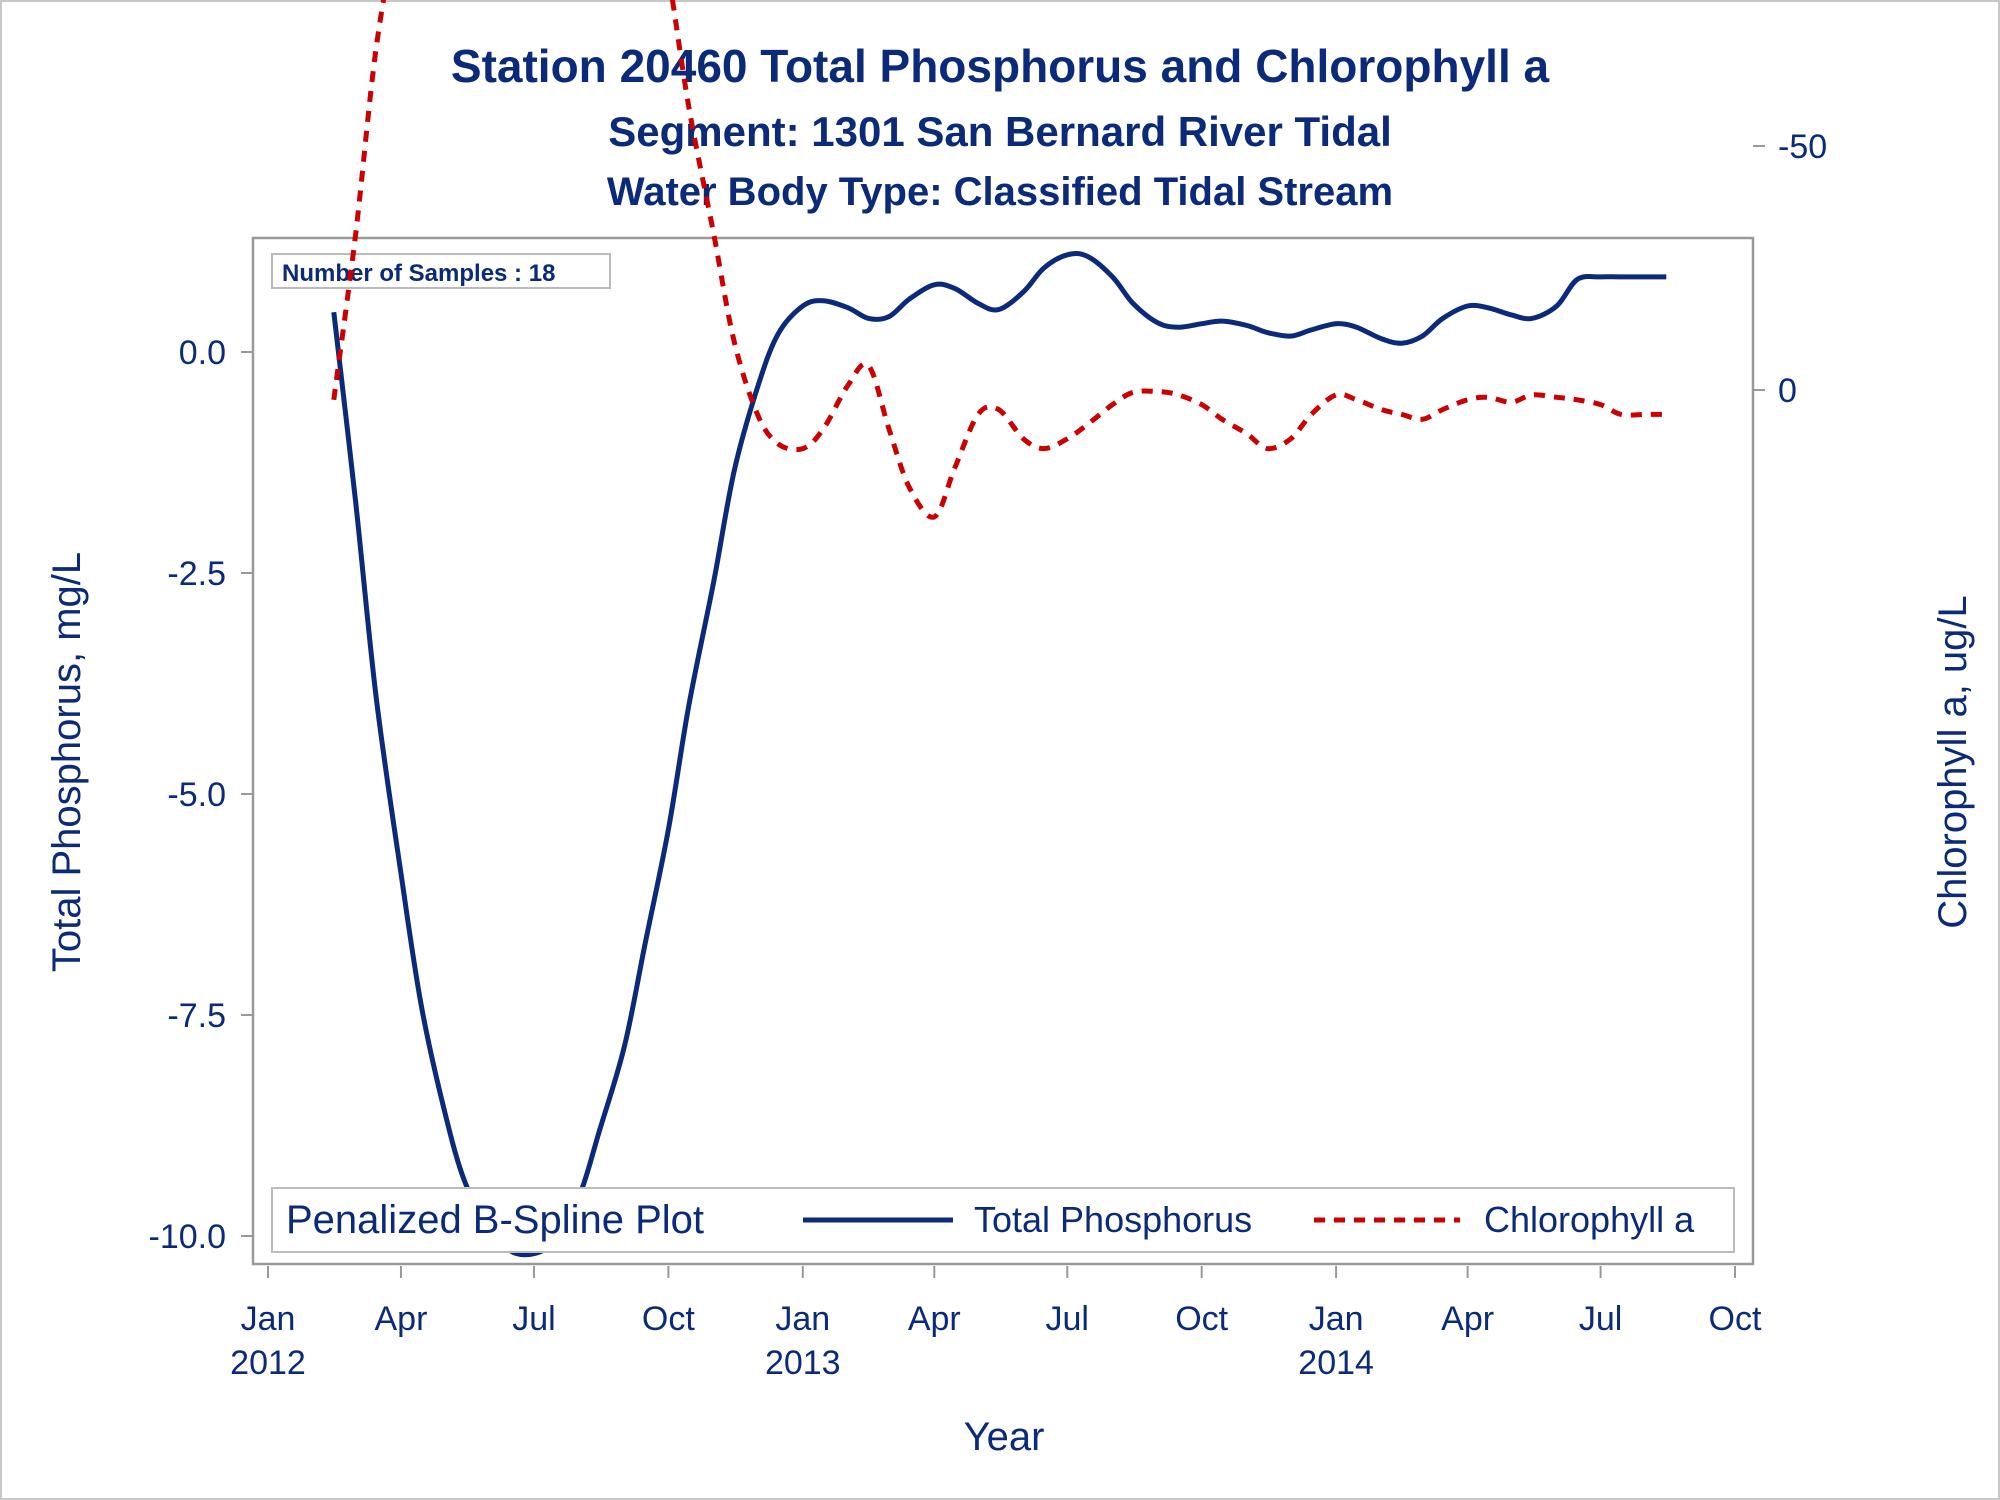 The image size is (2000, 1500). What do you see at coordinates (1000, 131) in the screenshot?
I see `chart-subtitle: Segment: 1301 San Bernard River Tidal` at bounding box center [1000, 131].